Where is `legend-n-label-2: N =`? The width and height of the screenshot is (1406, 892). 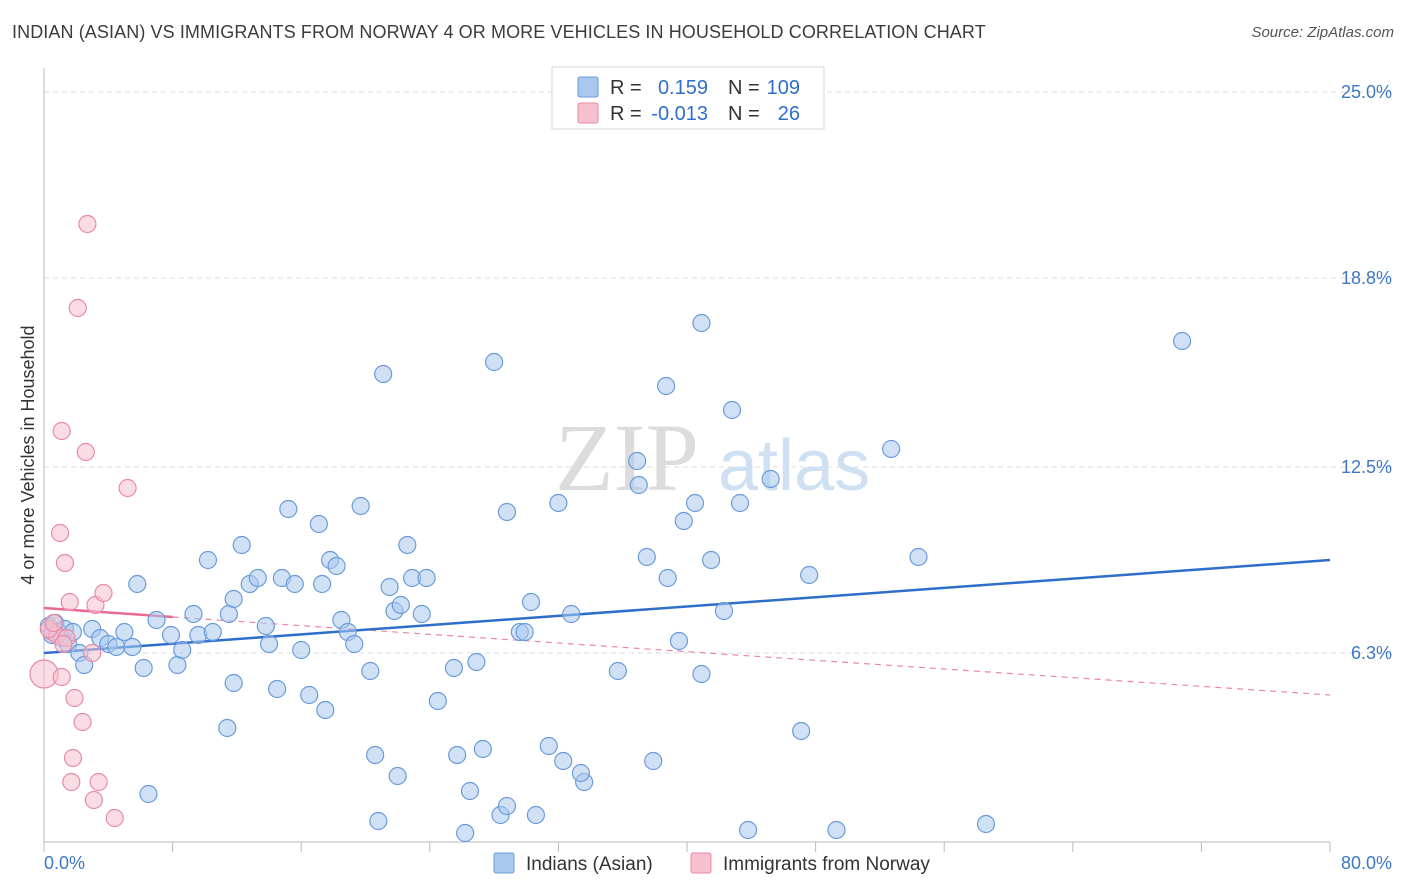 legend-n-label-2: N = is located at coordinates (744, 114).